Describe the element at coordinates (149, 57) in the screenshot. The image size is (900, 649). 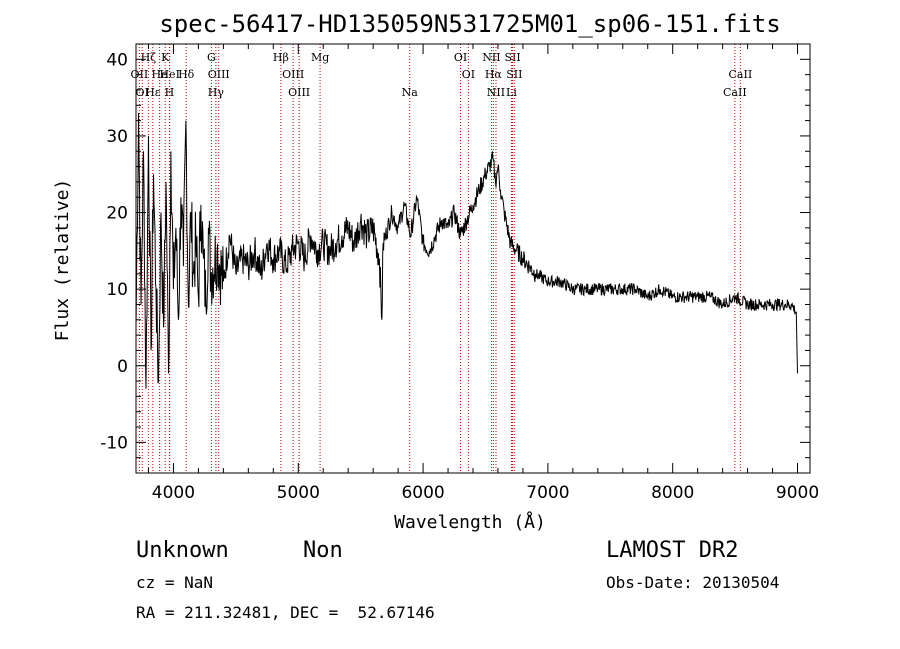
I see `line-label-0: Hζ` at that location.